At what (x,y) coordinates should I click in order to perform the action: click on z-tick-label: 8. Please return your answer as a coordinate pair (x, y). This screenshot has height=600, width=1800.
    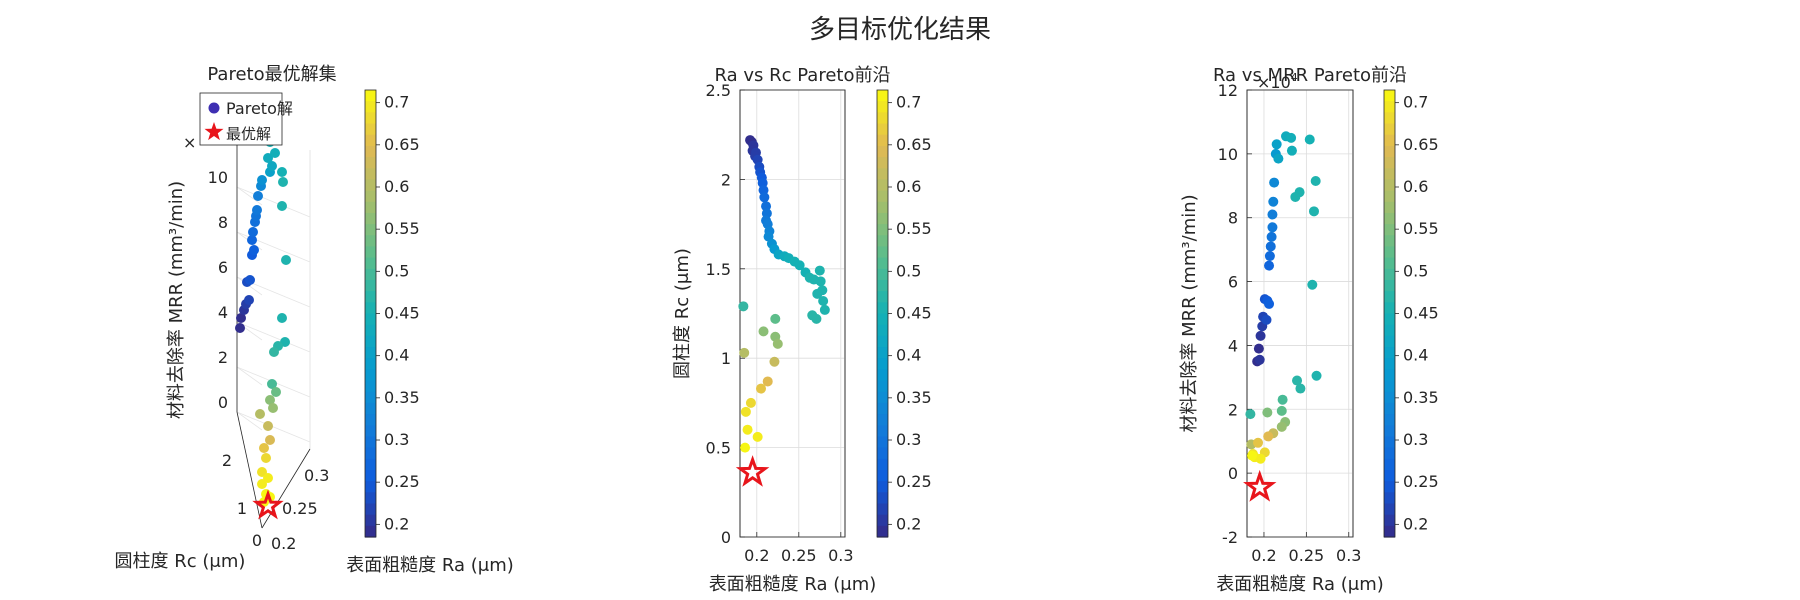
    Looking at the image, I should click on (223, 222).